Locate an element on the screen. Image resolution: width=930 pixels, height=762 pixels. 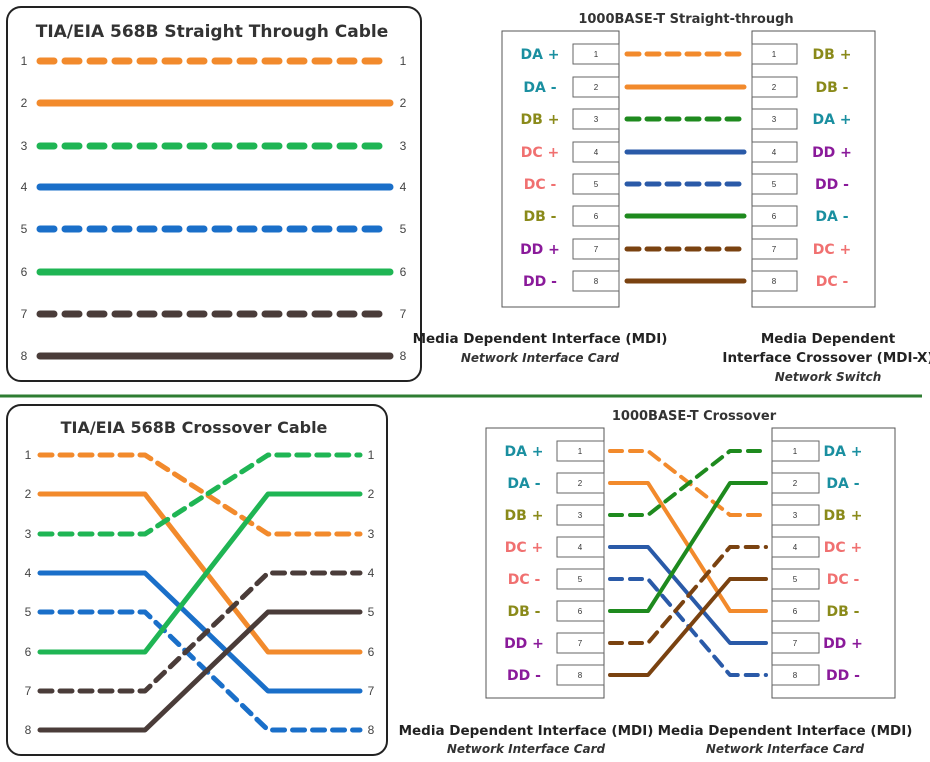
gb-straight-mdi-pin-label-4: 4 is located at coordinates (596, 152).